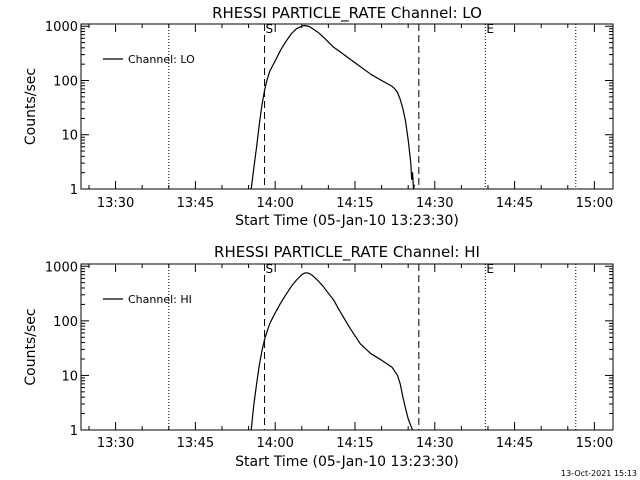 This screenshot has width=640, height=480. What do you see at coordinates (599, 473) in the screenshot?
I see `date-stamp: 13-Oct-2021 15:13` at bounding box center [599, 473].